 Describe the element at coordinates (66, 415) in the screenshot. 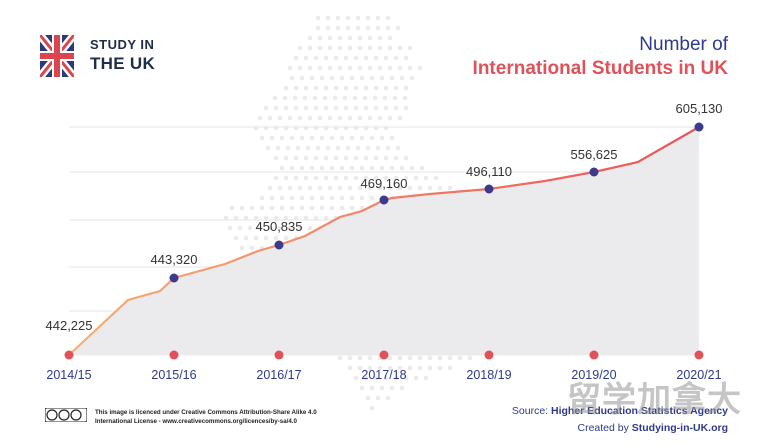

I see `creative-commons-icon` at that location.